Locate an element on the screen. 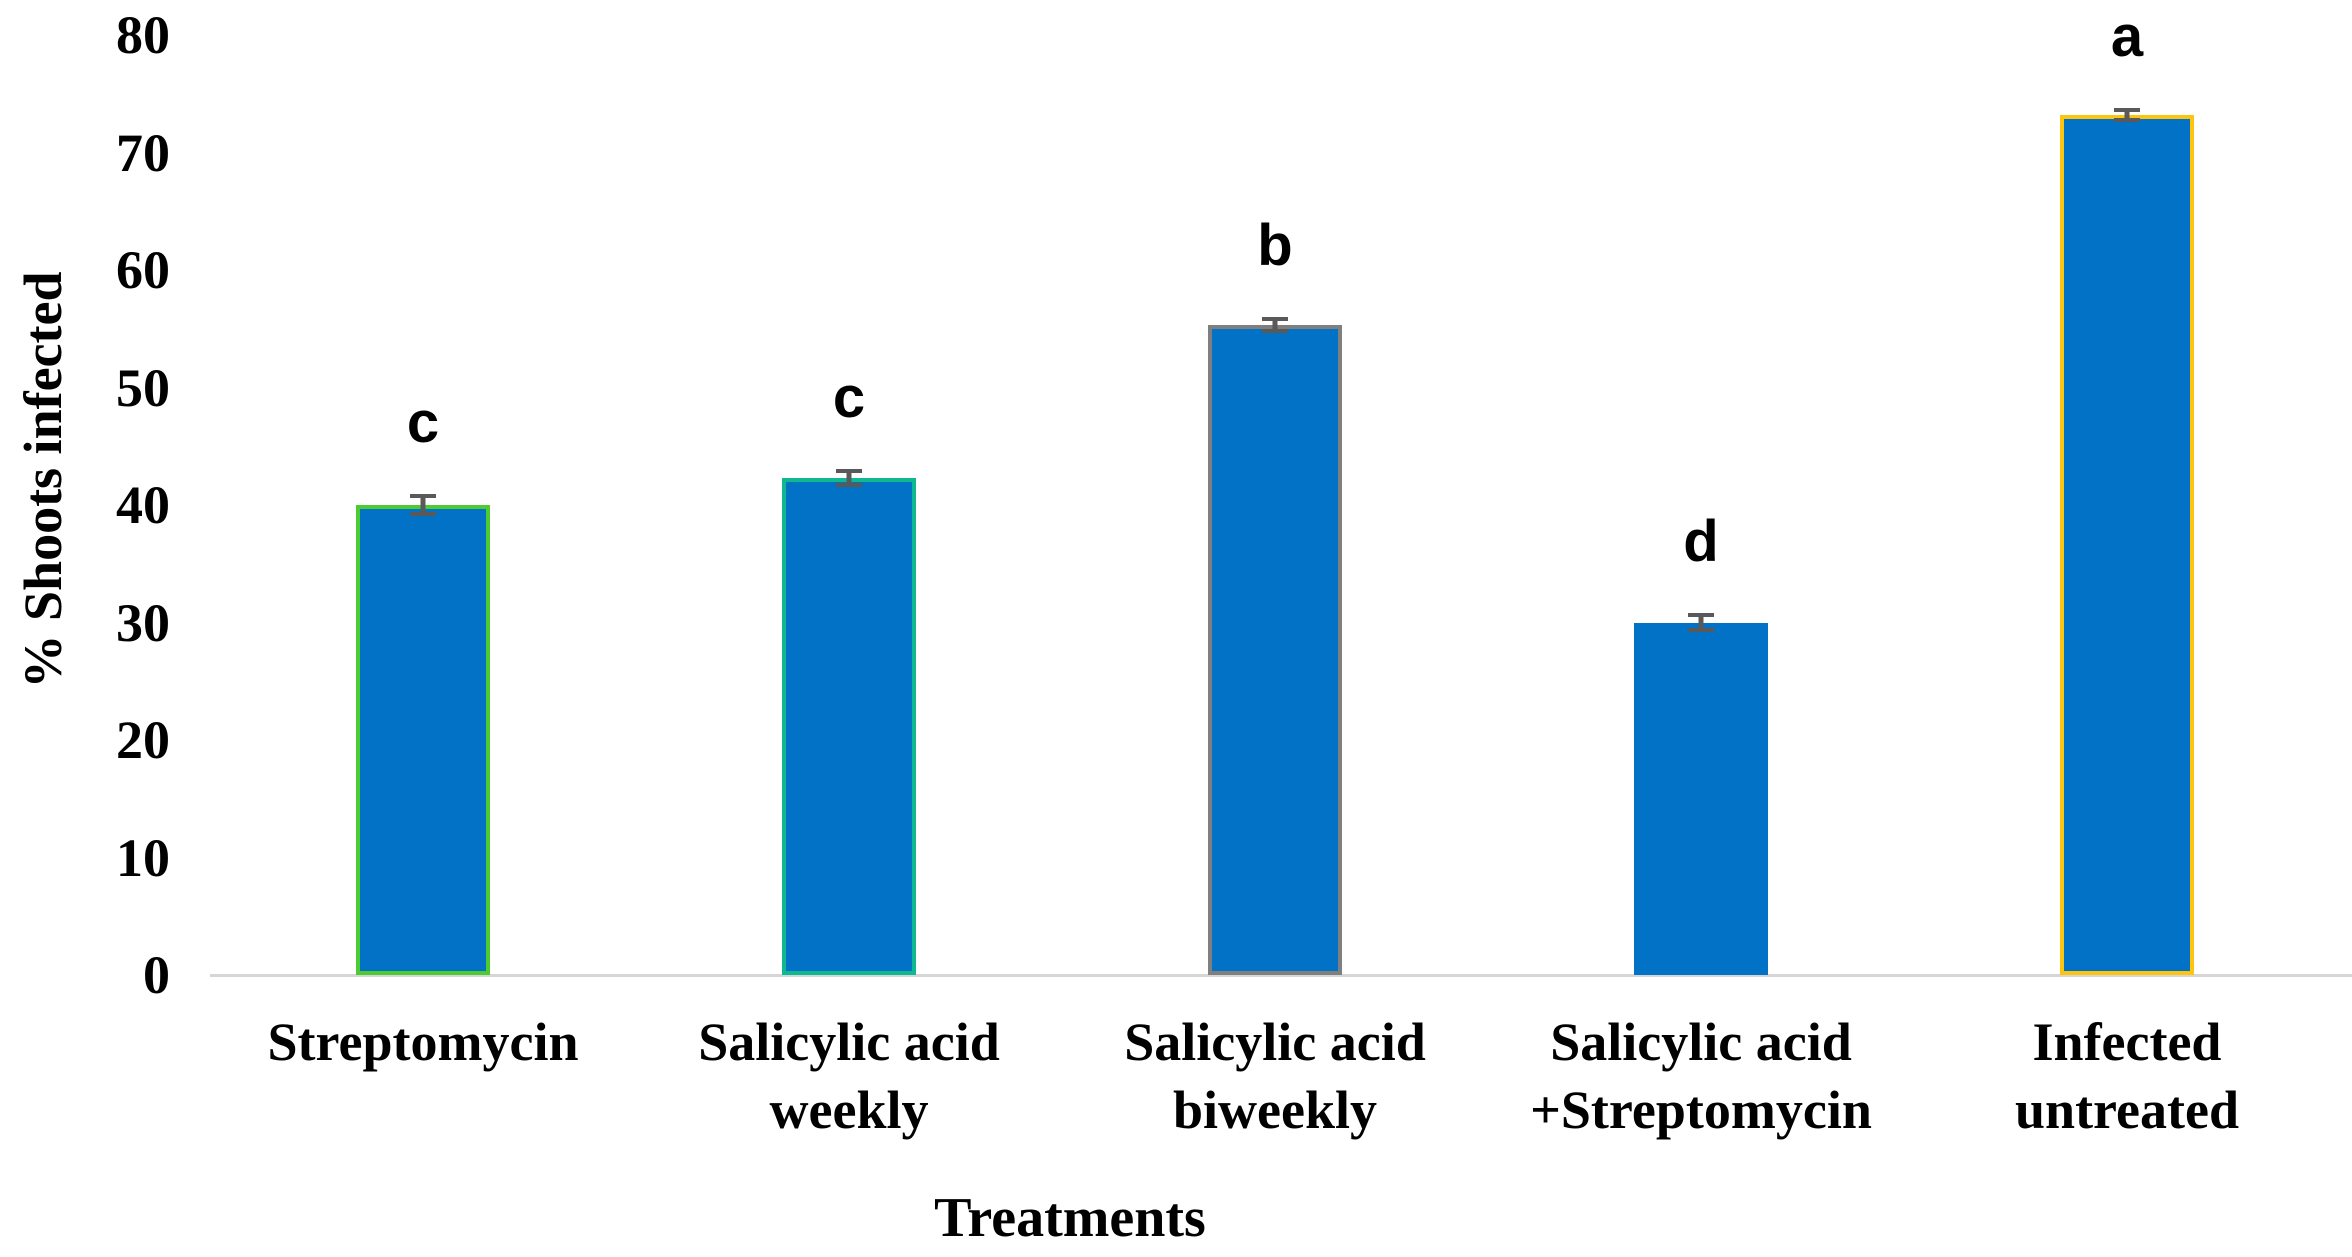 Image resolution: width=2352 pixels, height=1257 pixels. x-category-label-line: biweekly is located at coordinates (1274, 1110).